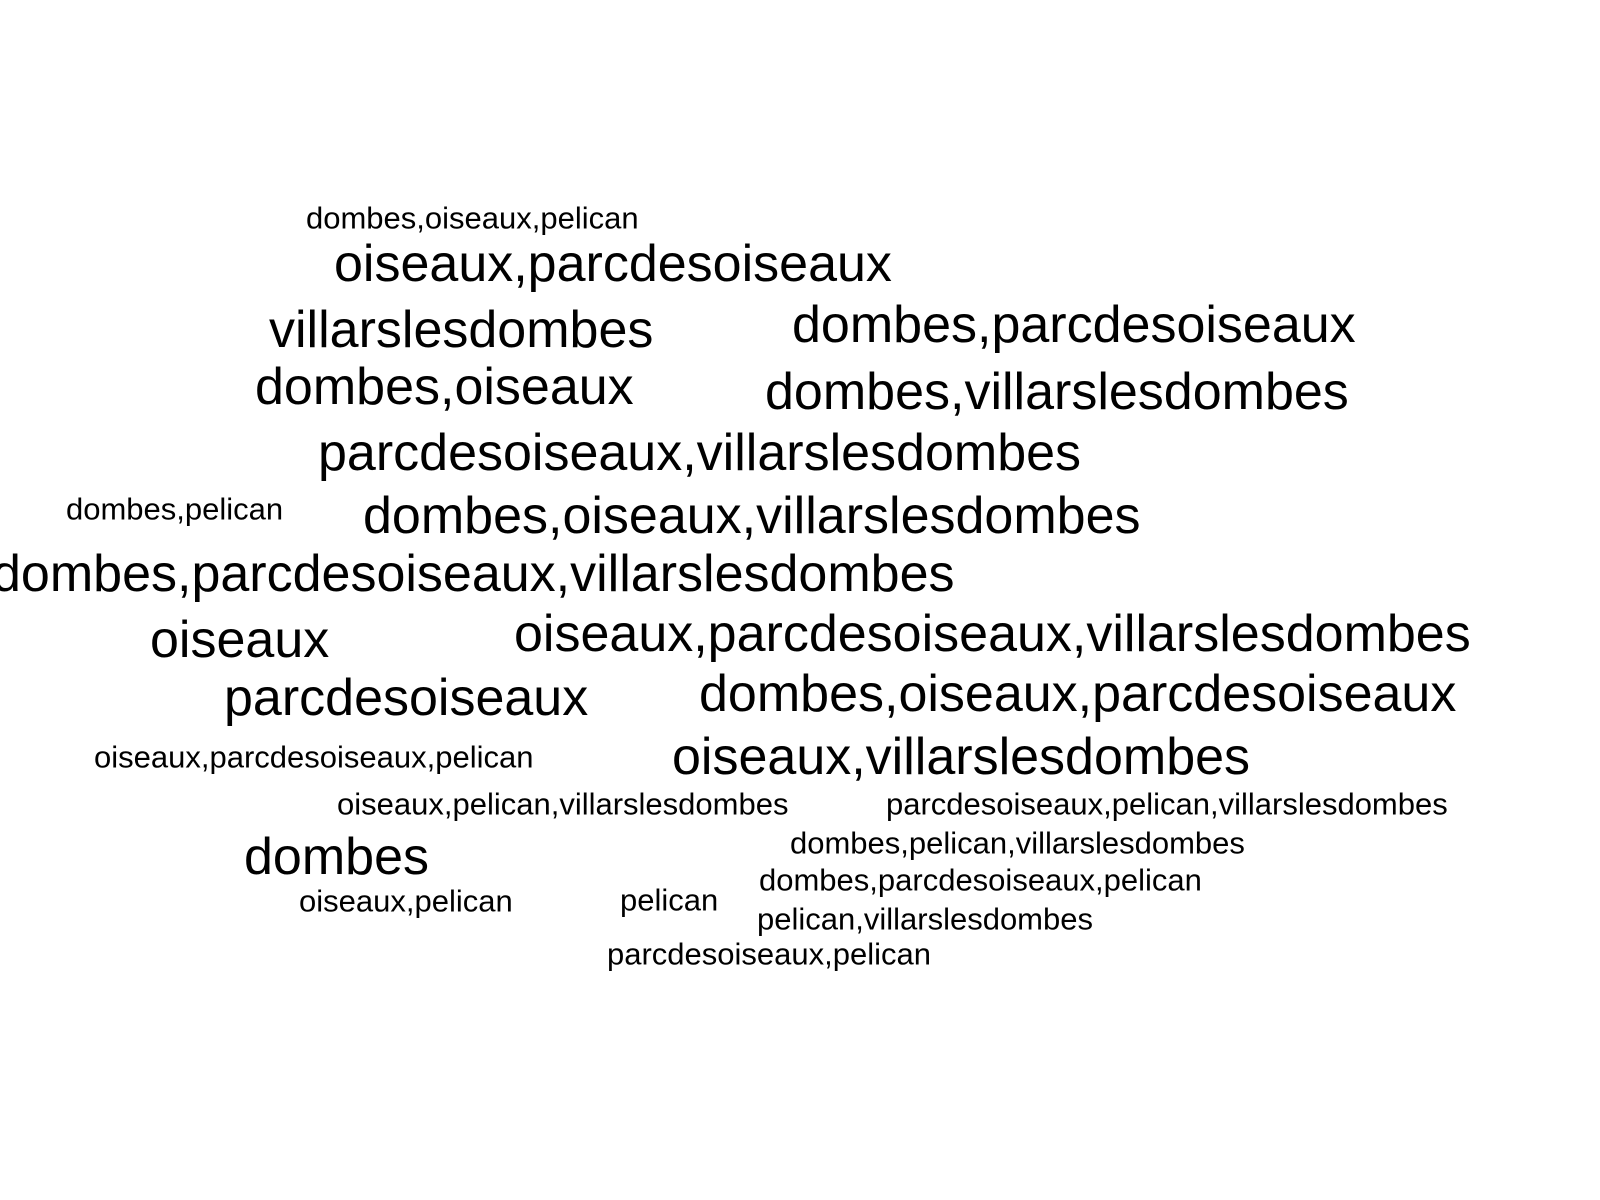 Image resolution: width=1600 pixels, height=1200 pixels. I want to click on cloud-word: oiseaux, so click(240, 640).